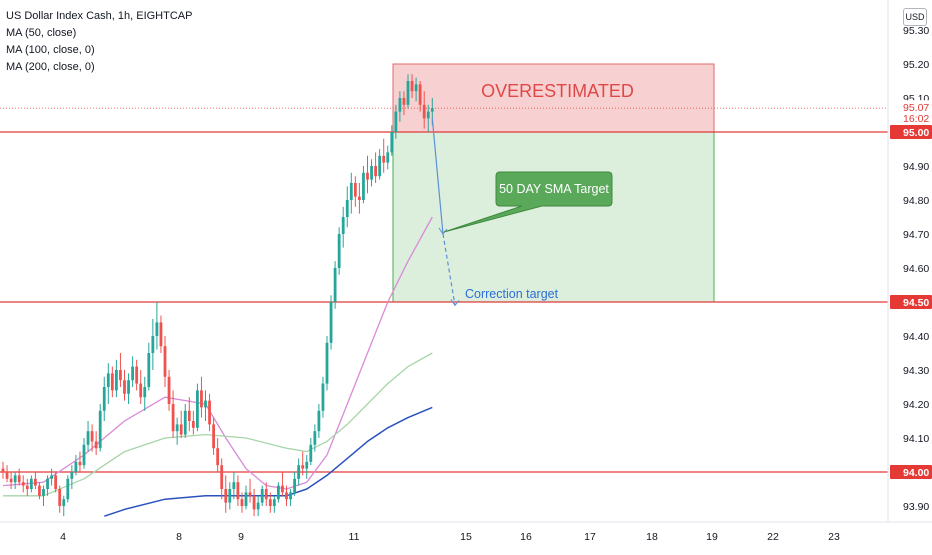 This screenshot has height=555, width=932. I want to click on ma200-line, so click(268, 461).